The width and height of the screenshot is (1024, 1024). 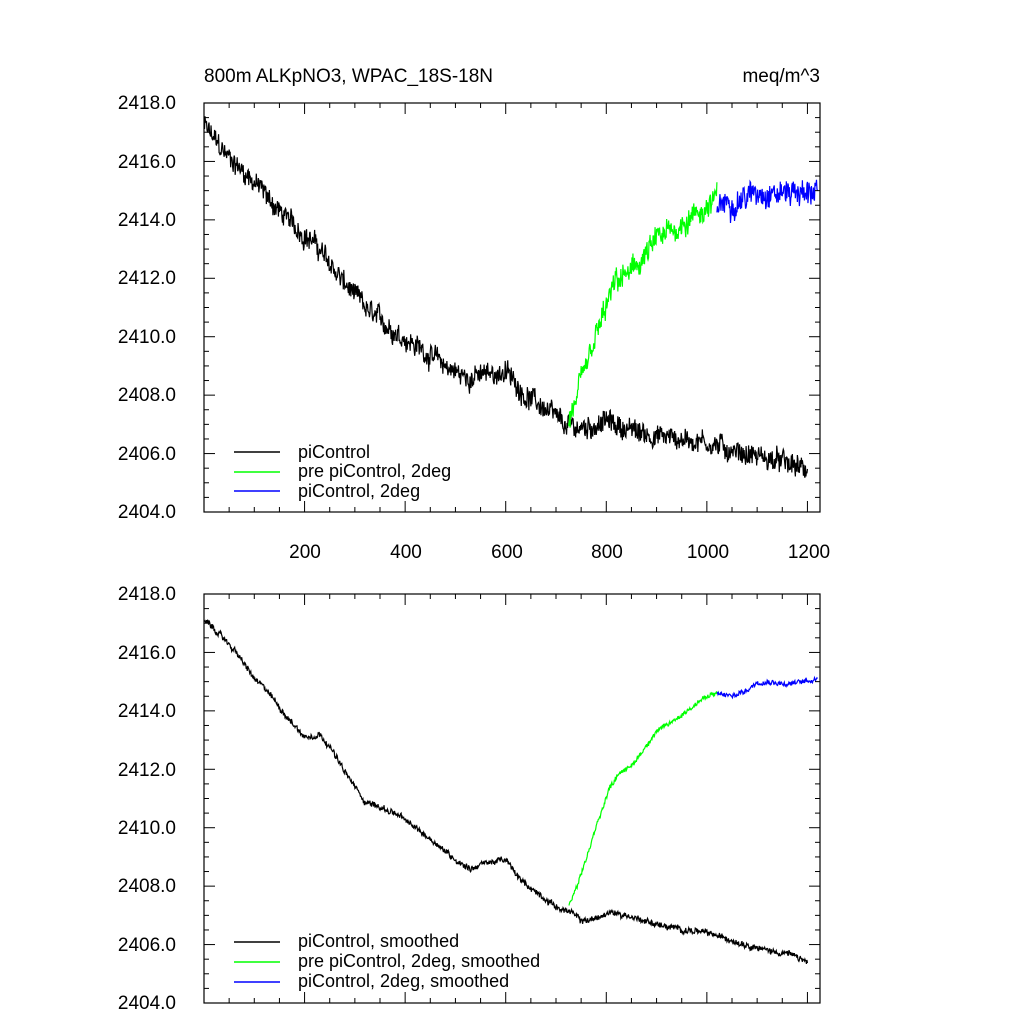 I want to click on series-line-pre-picontrol-2deg, so click(x=642, y=305).